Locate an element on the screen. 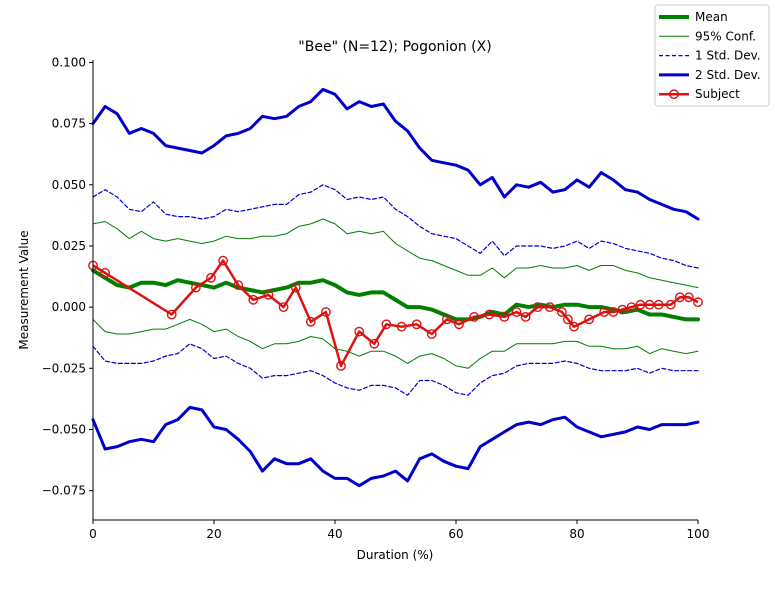 The width and height of the screenshot is (775, 592). legend-label: 1 Std. Dev. is located at coordinates (728, 56).